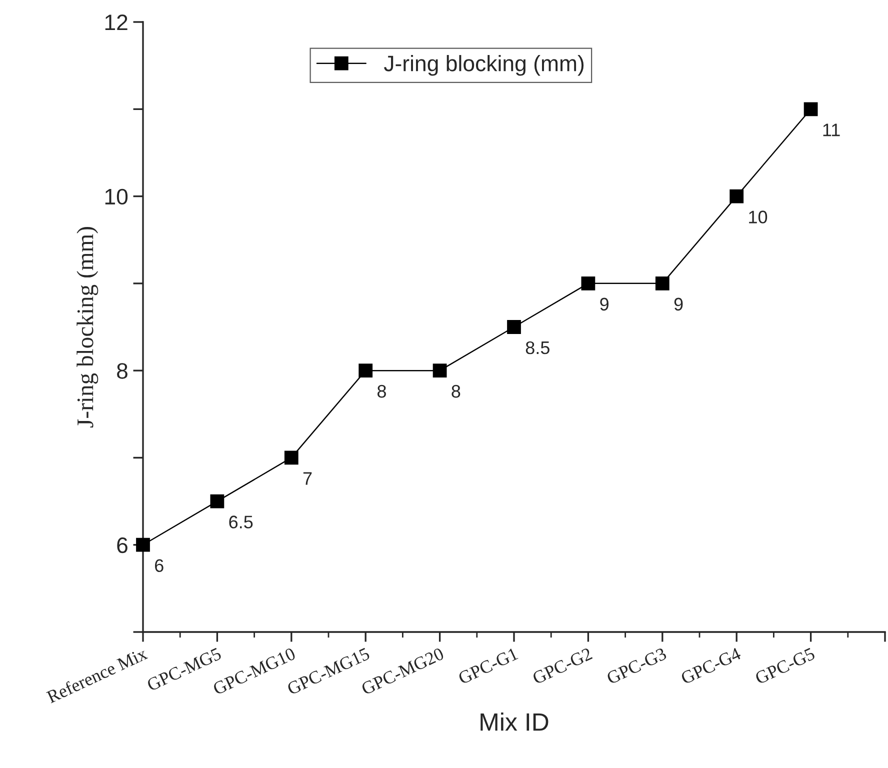 Image resolution: width=888 pixels, height=768 pixels. What do you see at coordinates (758, 217) in the screenshot?
I see `data-label: 10` at bounding box center [758, 217].